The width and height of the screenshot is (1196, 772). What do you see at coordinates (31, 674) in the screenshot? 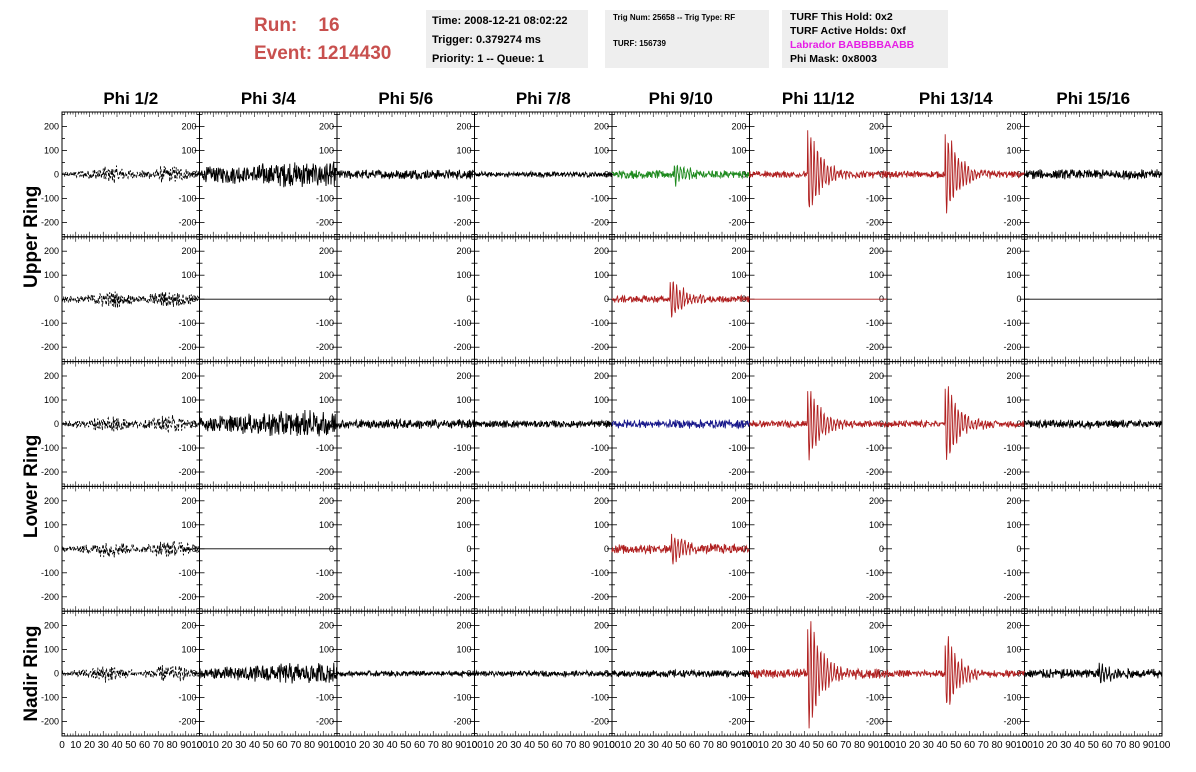
I see `row-group-title: Nadir Ring` at bounding box center [31, 674].